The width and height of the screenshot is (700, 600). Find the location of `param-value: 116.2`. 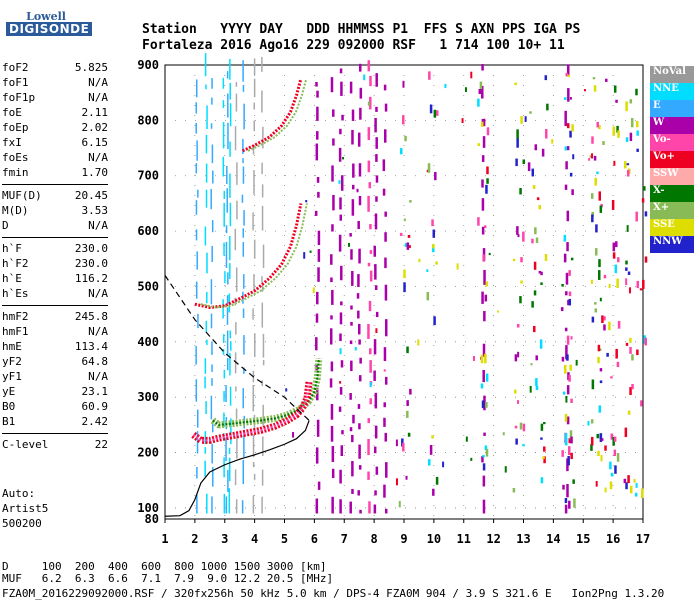

param-value: 116.2 is located at coordinates (91, 278).